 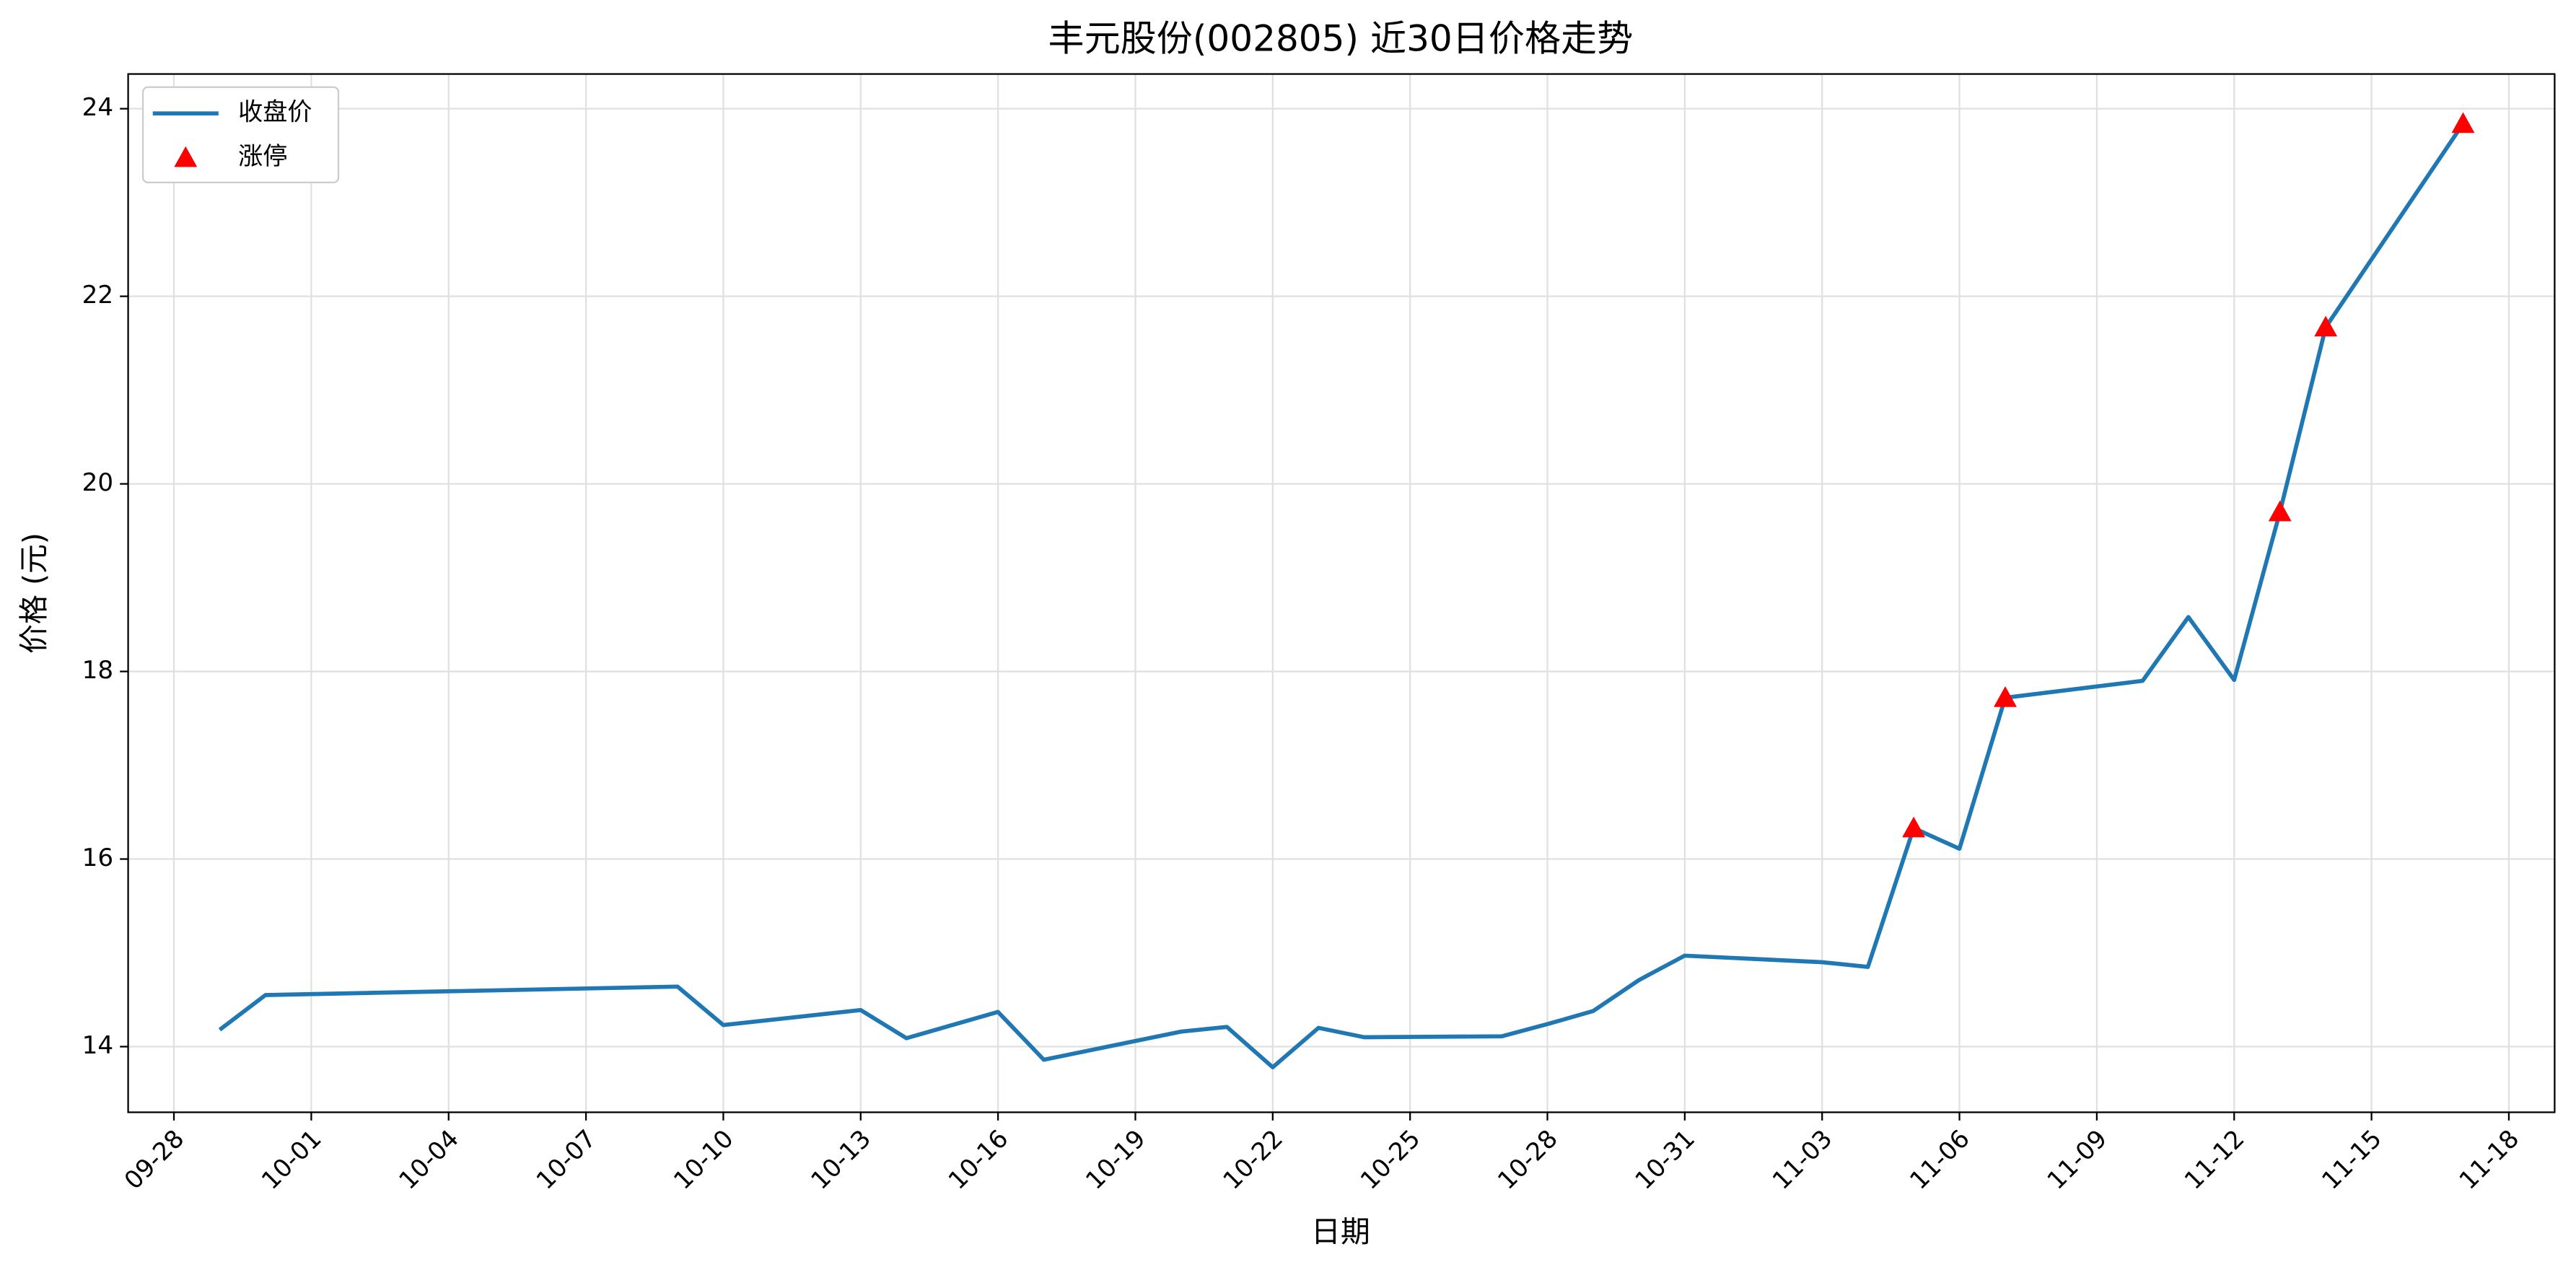 I want to click on y-tick-label: 16, so click(x=97, y=858).